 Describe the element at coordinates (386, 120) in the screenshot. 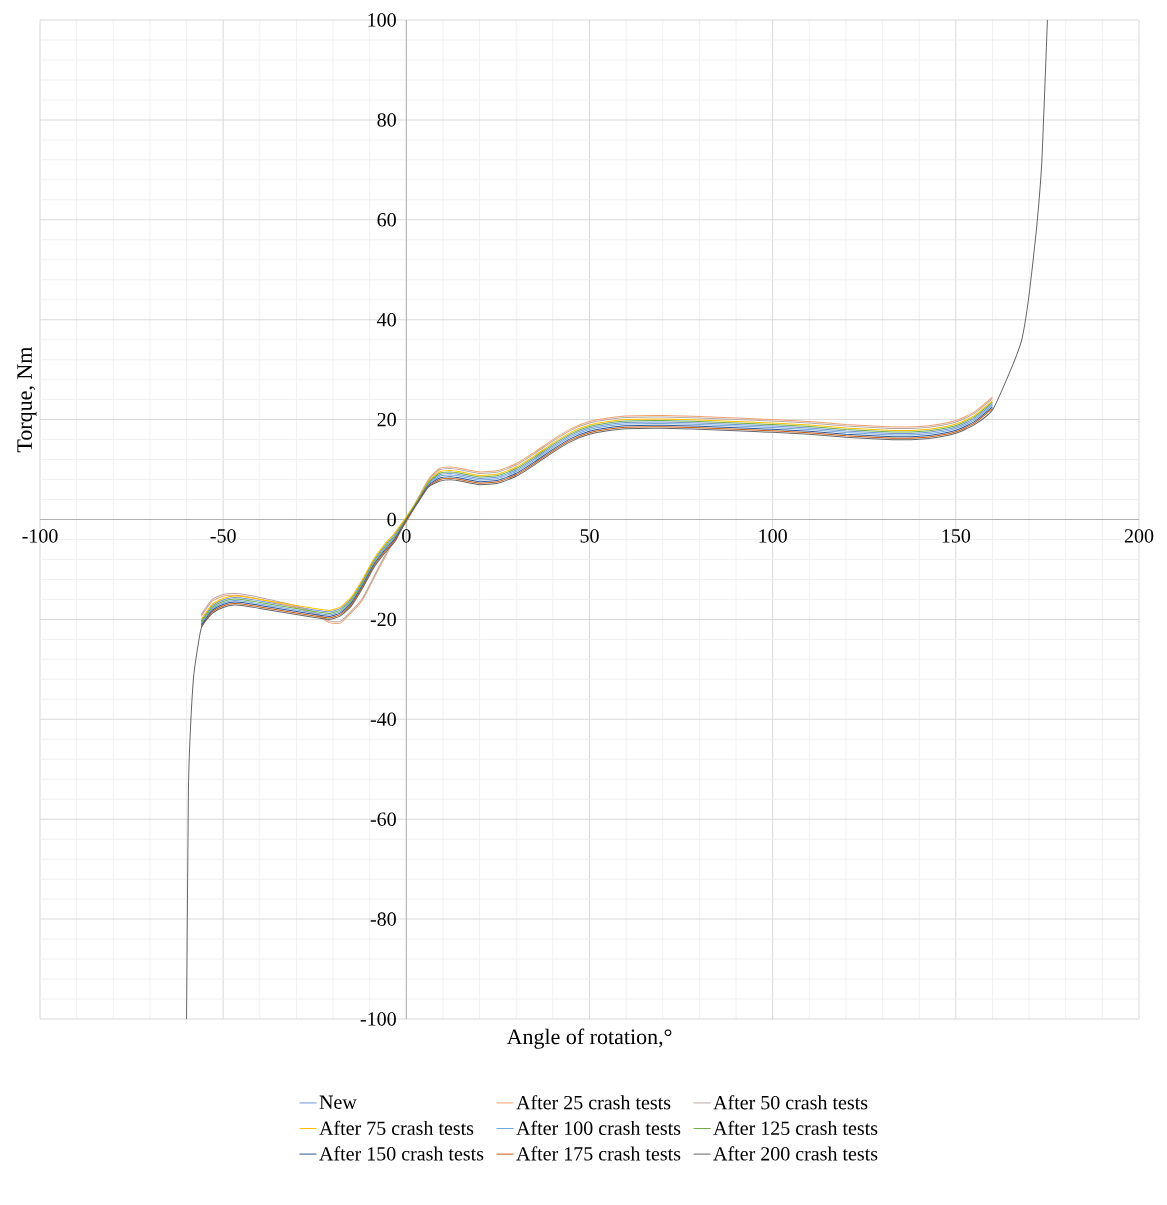

I see `y-tick-label: 80` at that location.